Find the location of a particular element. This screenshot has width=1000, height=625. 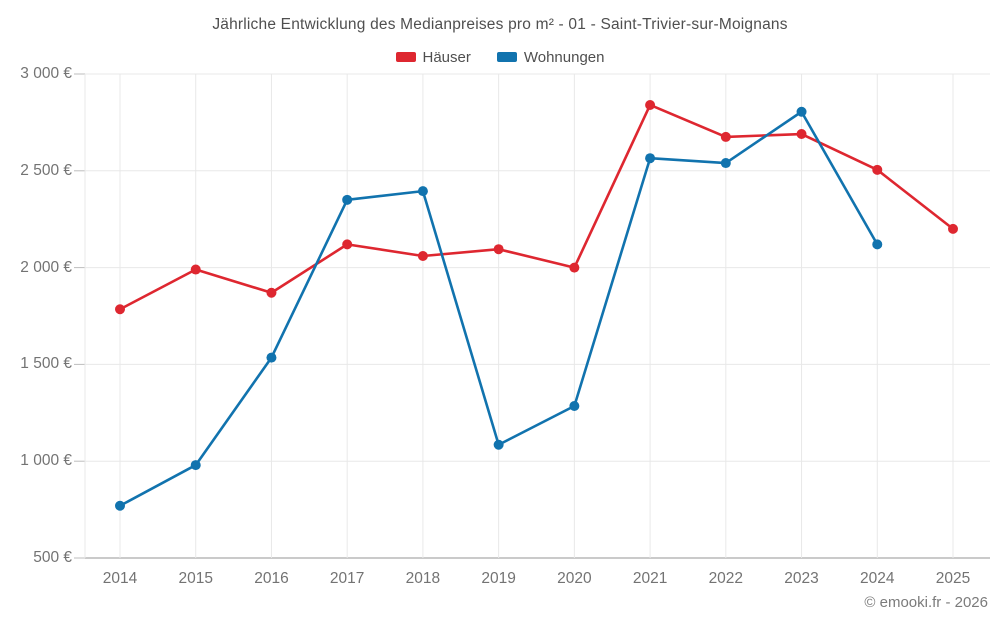

data-point-wohnungen-2021 is located at coordinates (650, 158).